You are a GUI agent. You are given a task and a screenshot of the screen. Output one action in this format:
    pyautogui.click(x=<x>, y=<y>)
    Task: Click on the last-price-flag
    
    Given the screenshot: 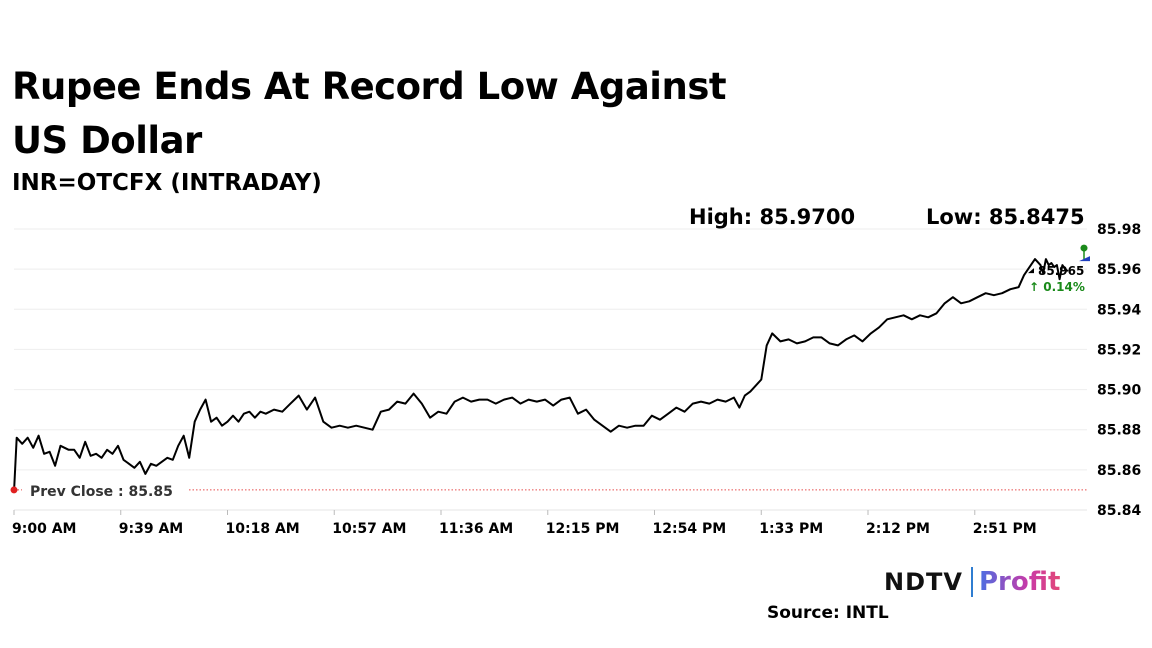 What is the action you would take?
    pyautogui.click(x=1084, y=259)
    